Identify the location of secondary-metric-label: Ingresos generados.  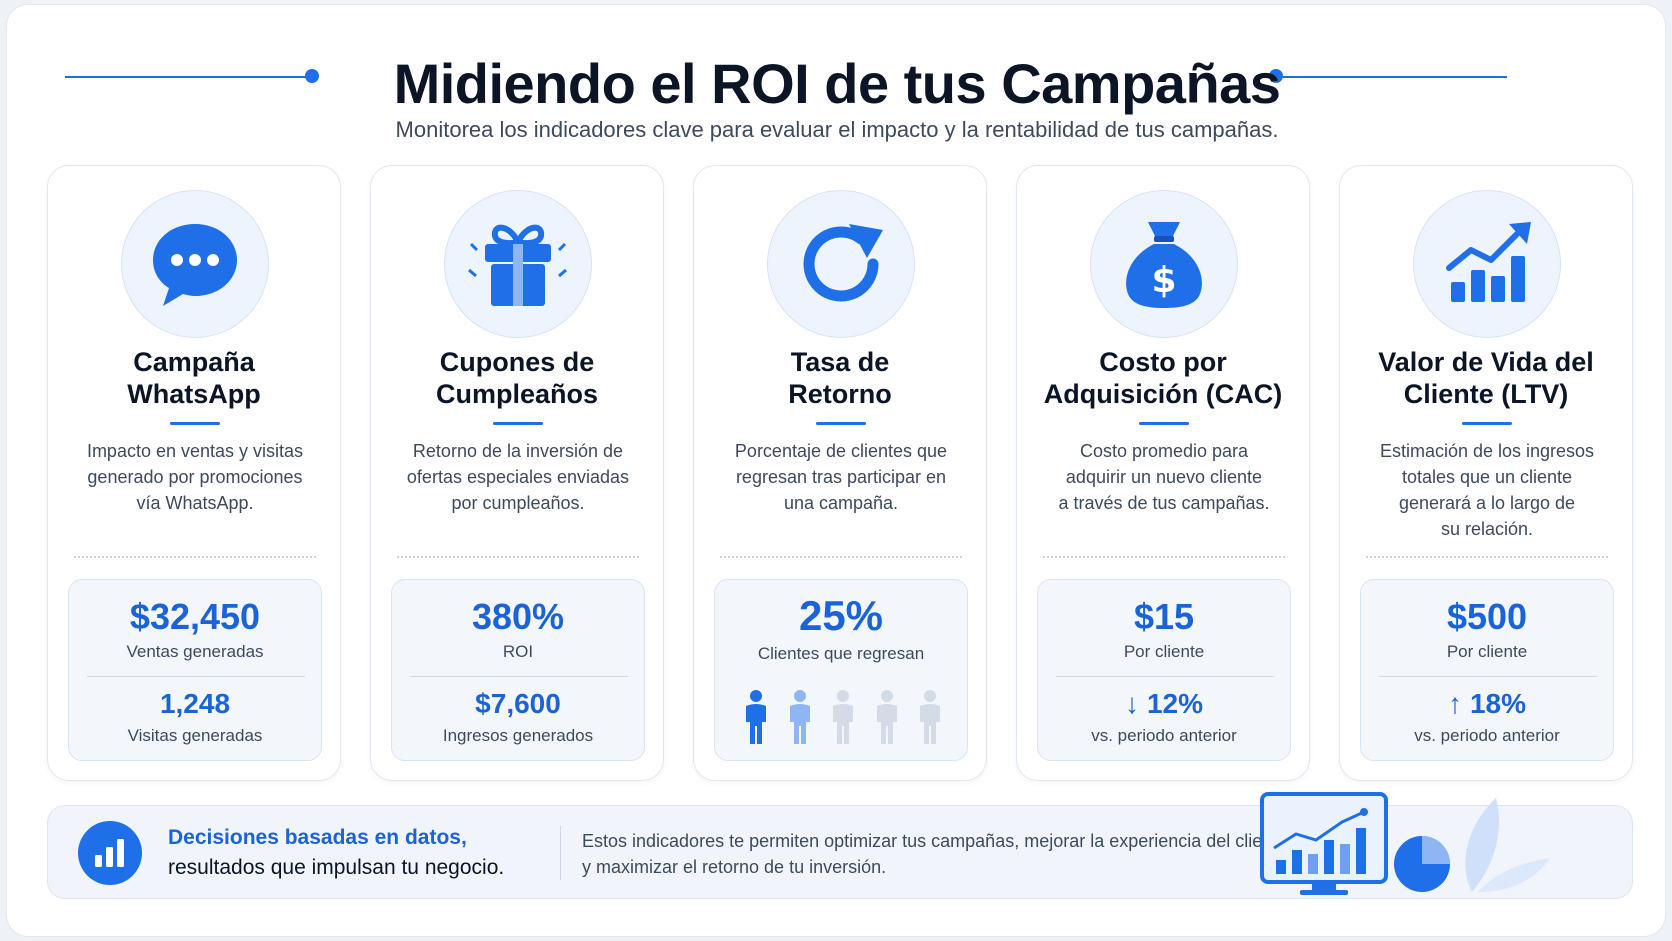
(518, 735).